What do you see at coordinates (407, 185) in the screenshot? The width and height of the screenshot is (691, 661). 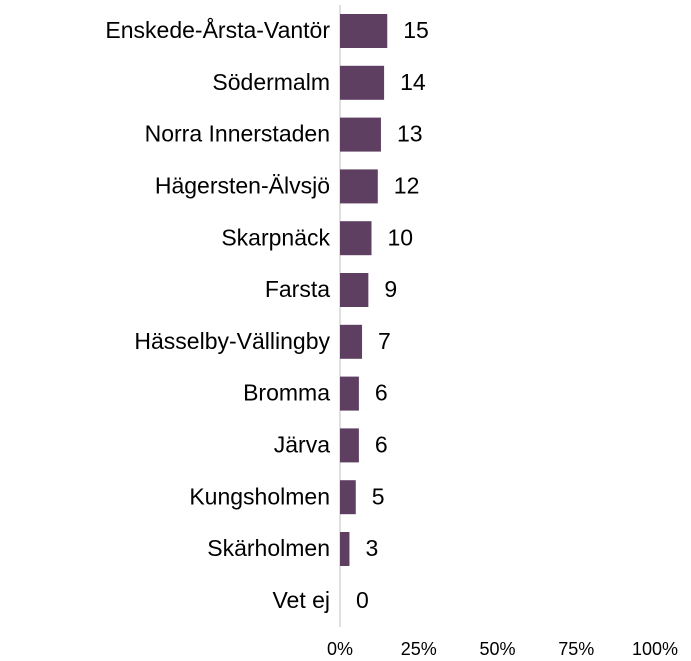 I see `value-label: 12` at bounding box center [407, 185].